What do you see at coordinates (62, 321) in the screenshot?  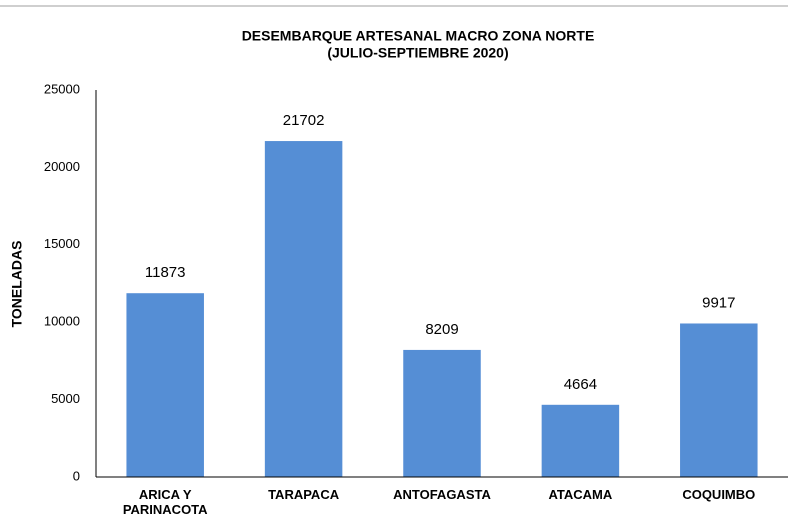 I see `y-tick-label: 10000` at bounding box center [62, 321].